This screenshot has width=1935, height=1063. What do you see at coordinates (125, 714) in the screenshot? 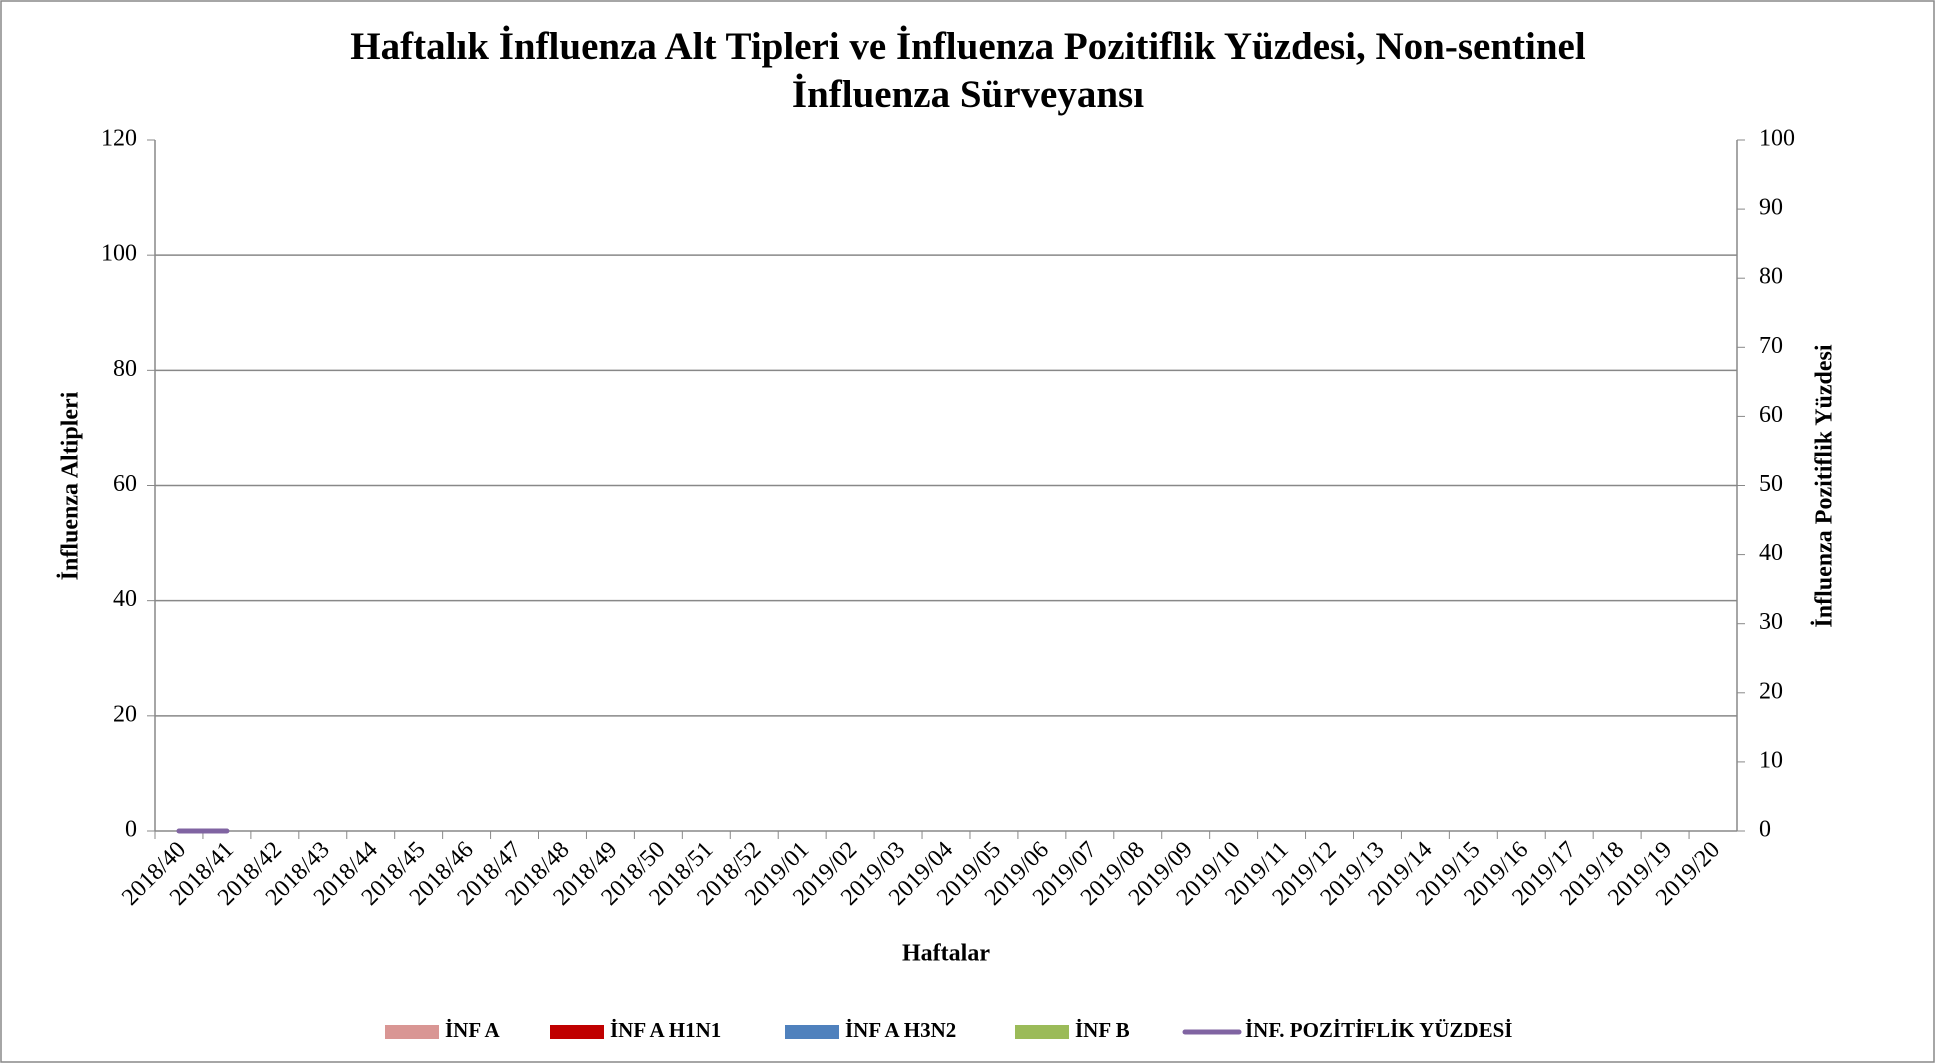
I see `y-tick-label: 20` at bounding box center [125, 714].